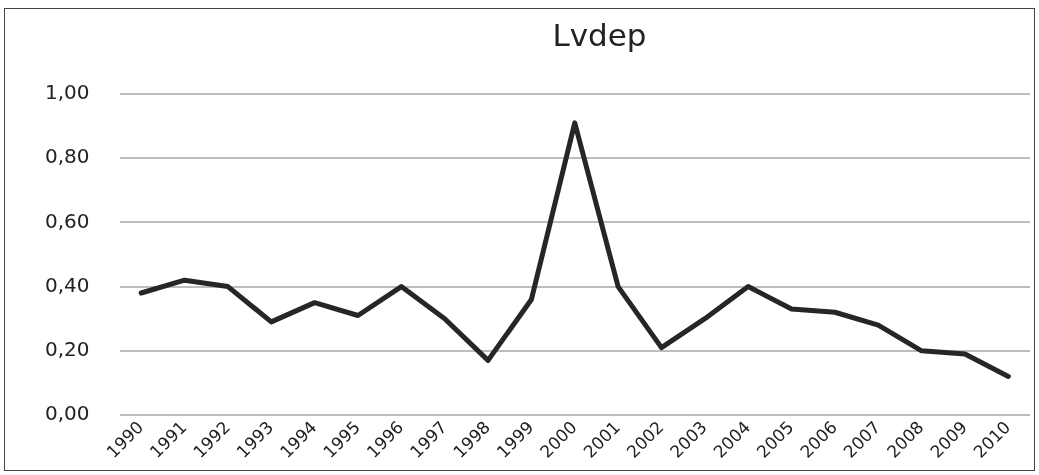 The image size is (1039, 475). I want to click on y-tick-label: 0,80, so click(67, 156).